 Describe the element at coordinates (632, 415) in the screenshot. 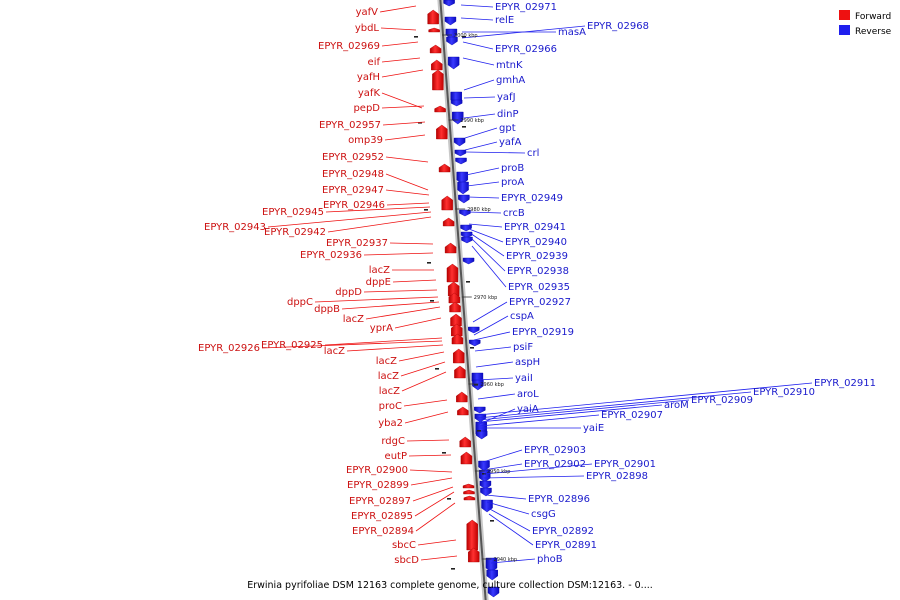

I see `reverse-gene-label-epyr-02907: EPYR_02907` at that location.